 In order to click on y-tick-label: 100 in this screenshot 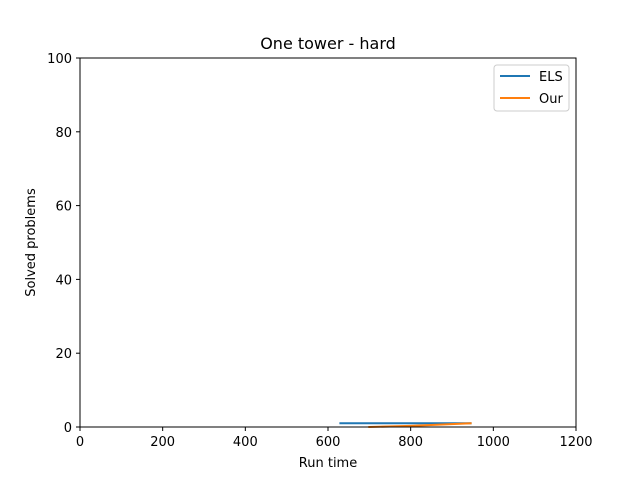, I will do `click(59, 59)`.